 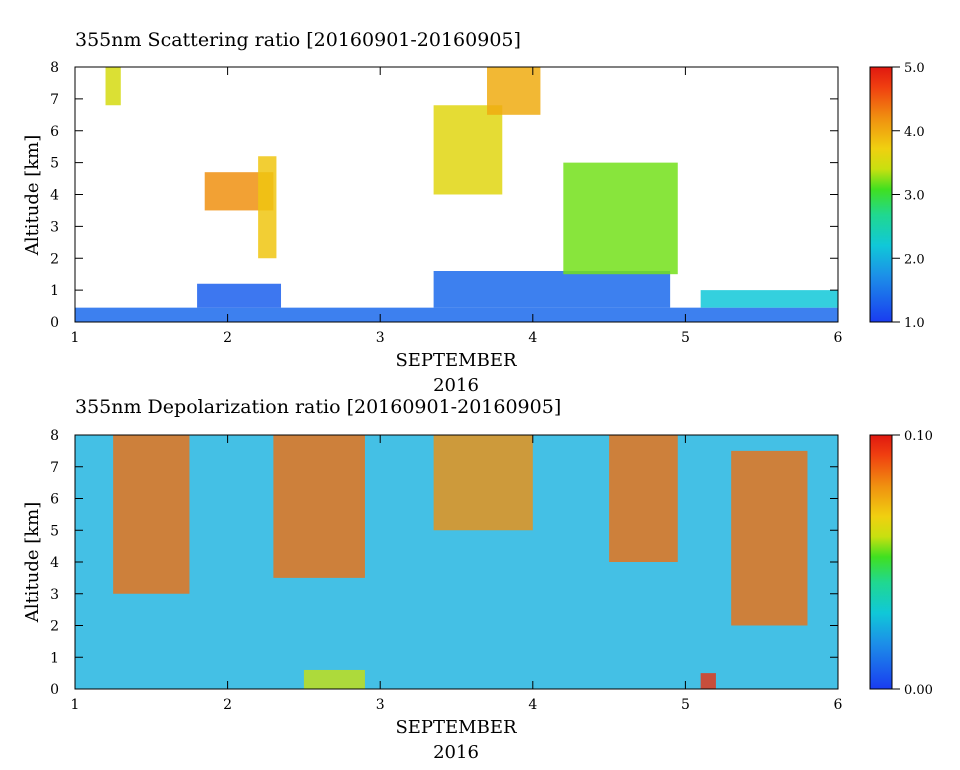 What do you see at coordinates (914, 259) in the screenshot?
I see `colorbar-tick-label: 2.0` at bounding box center [914, 259].